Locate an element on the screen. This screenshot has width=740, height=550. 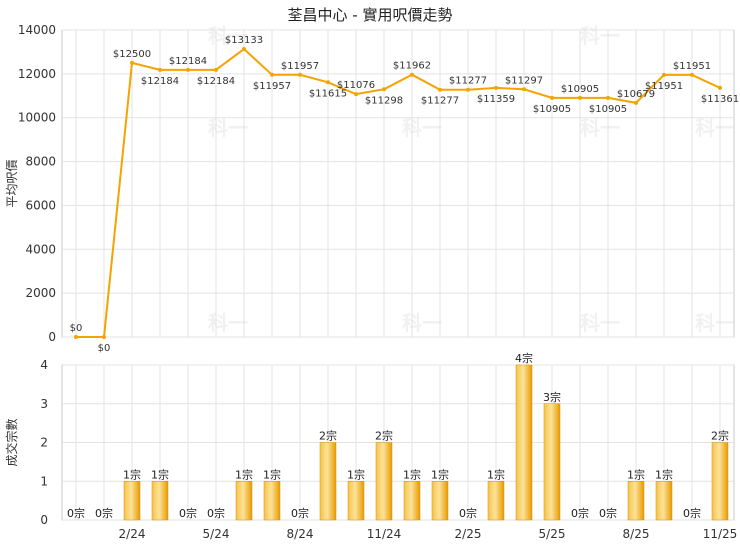
price-data-label: $11298 is located at coordinates (384, 100).